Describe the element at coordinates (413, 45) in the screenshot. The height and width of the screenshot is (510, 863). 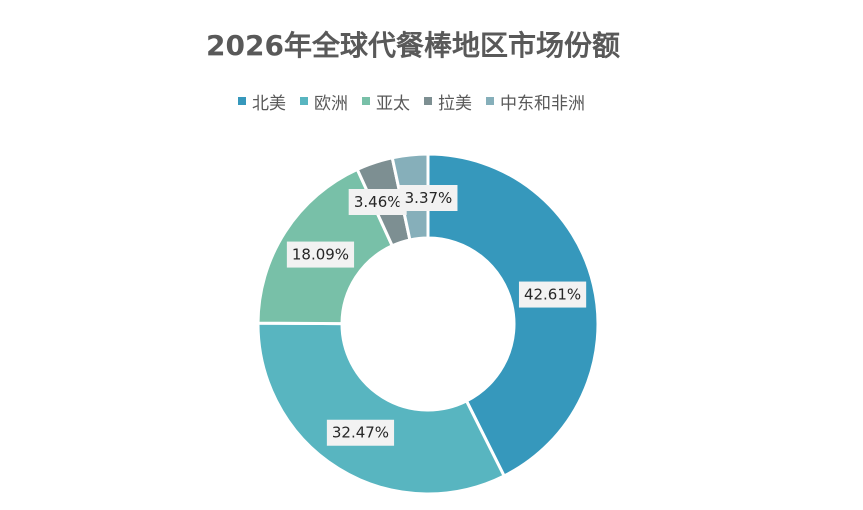
I see `chart-title: 2026年全球代餐棒地区市场份额` at that location.